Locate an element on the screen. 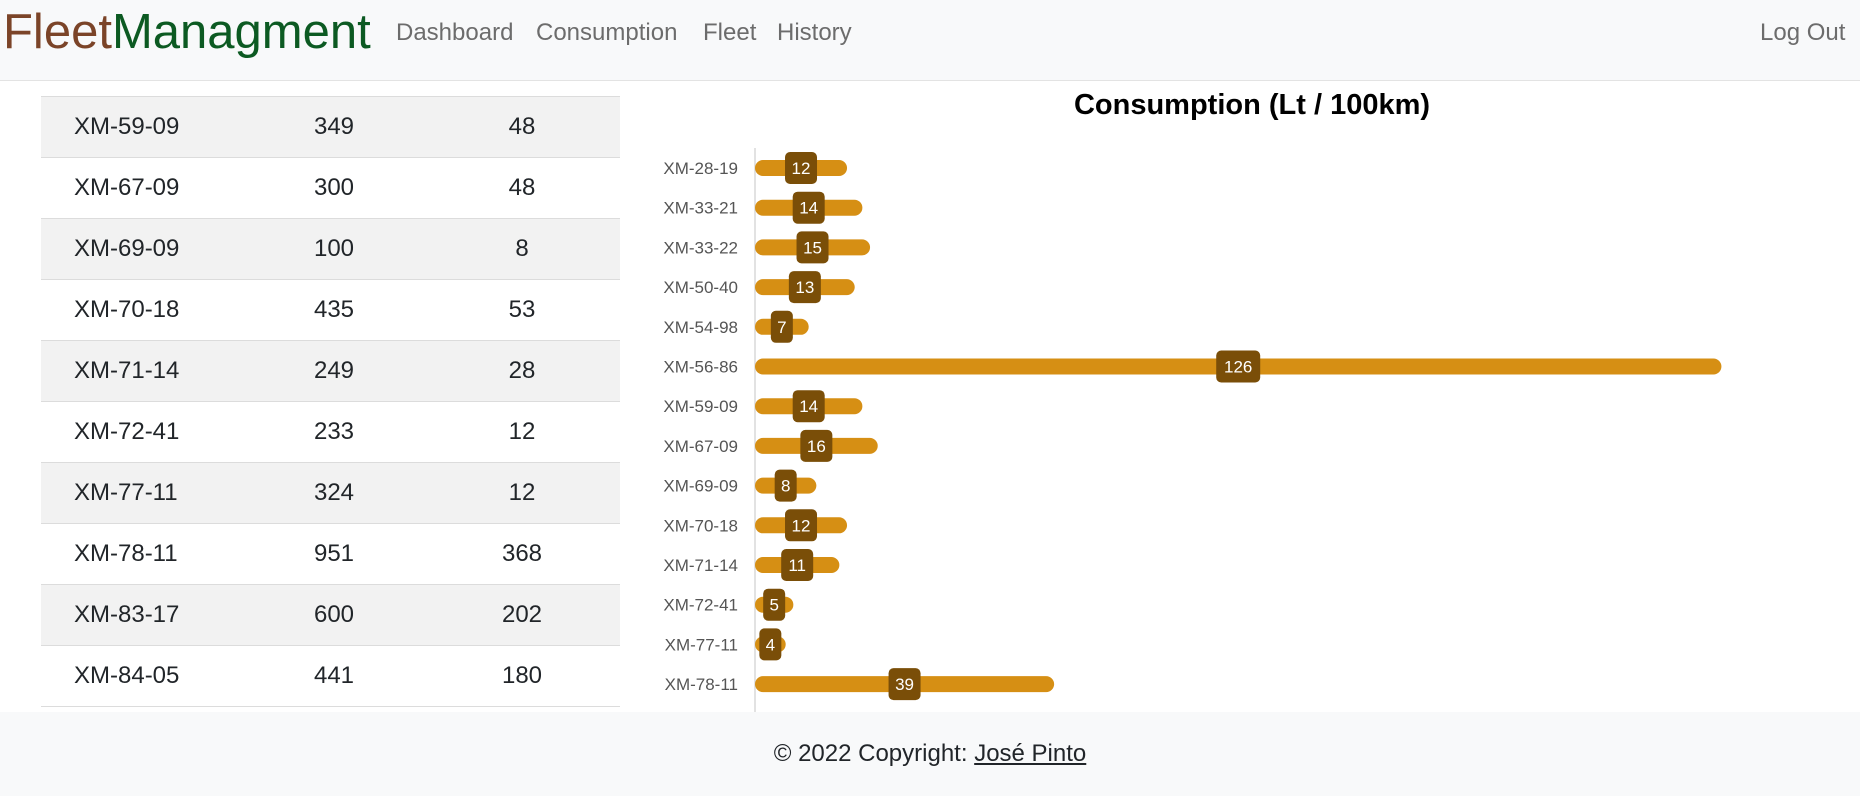 Image resolution: width=1860 pixels, height=796 pixels. fuel-cell: 28 is located at coordinates (522, 371).